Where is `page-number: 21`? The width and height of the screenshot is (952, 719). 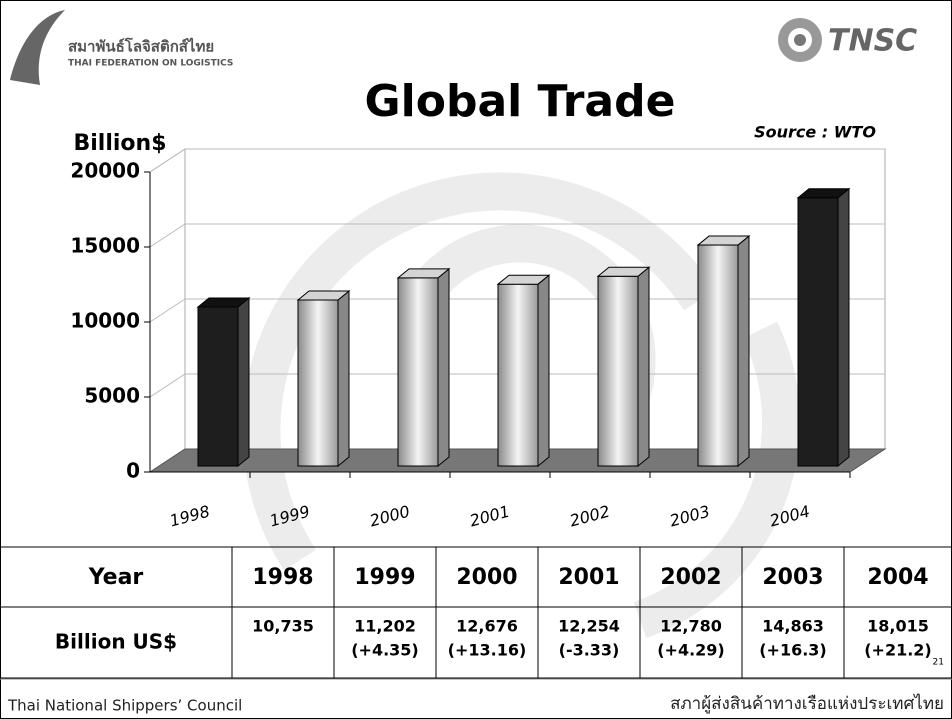 page-number: 21 is located at coordinates (938, 663).